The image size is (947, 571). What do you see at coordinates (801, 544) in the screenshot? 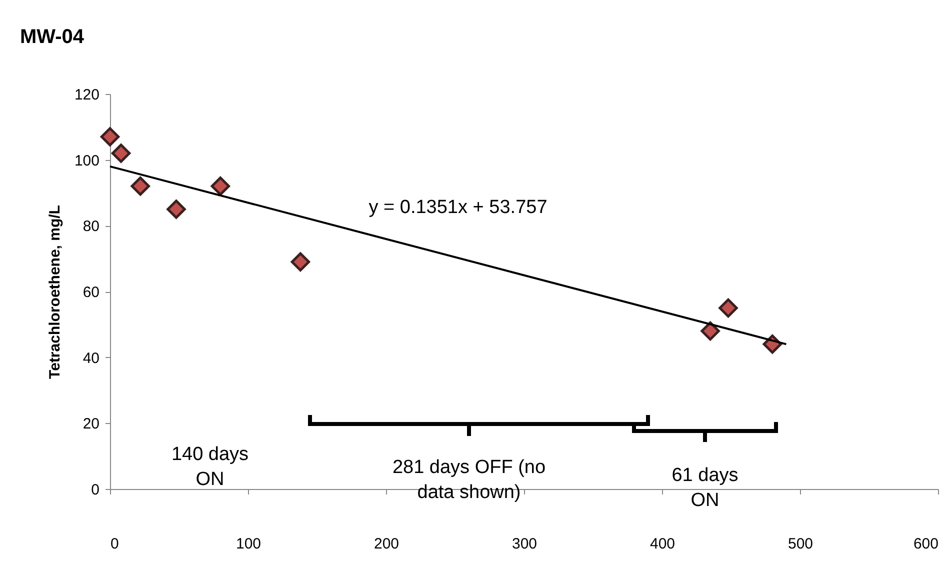
I see `x-tick-label: 500` at bounding box center [801, 544].